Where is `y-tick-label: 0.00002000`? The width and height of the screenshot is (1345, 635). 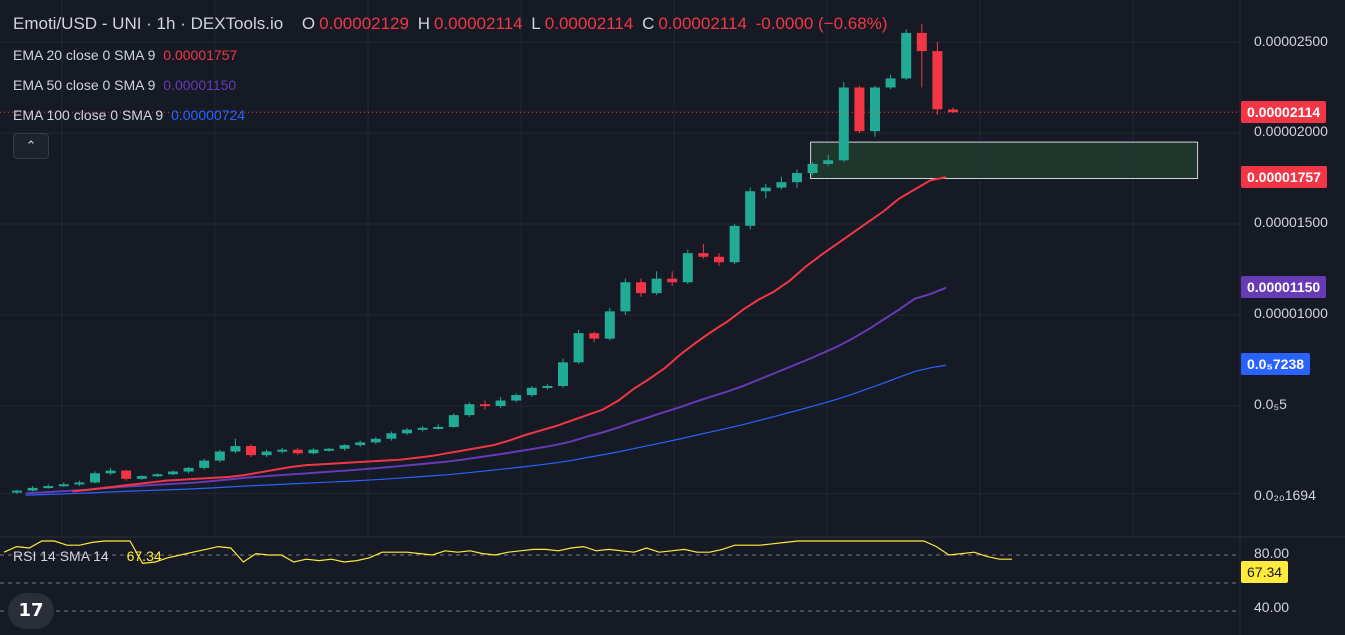 y-tick-label: 0.00002000 is located at coordinates (1291, 131).